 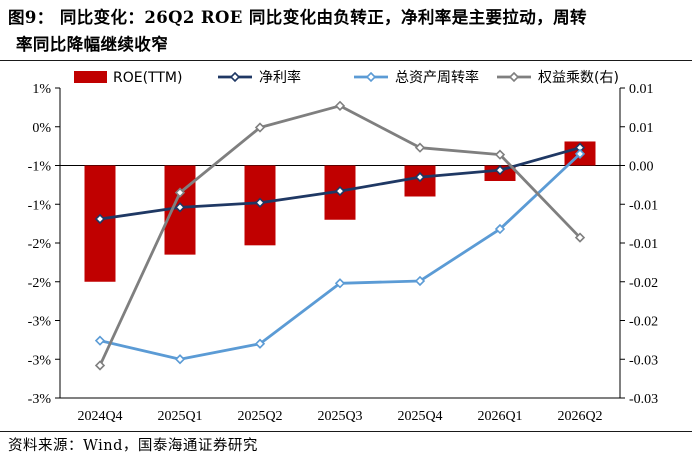 I want to click on legend-label: 净利率, so click(x=280, y=77).